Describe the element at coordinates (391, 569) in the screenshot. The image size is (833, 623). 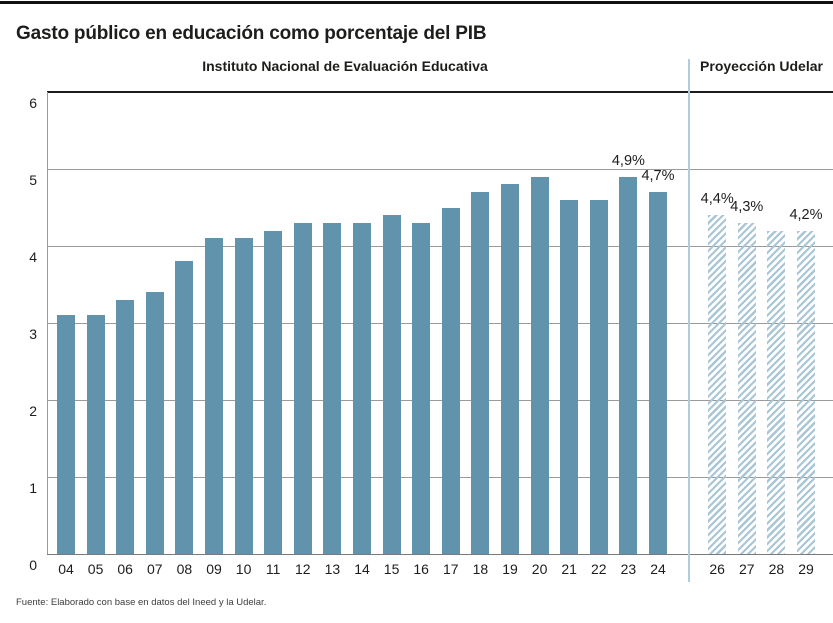
I see `x-tick-label-15: 15` at that location.